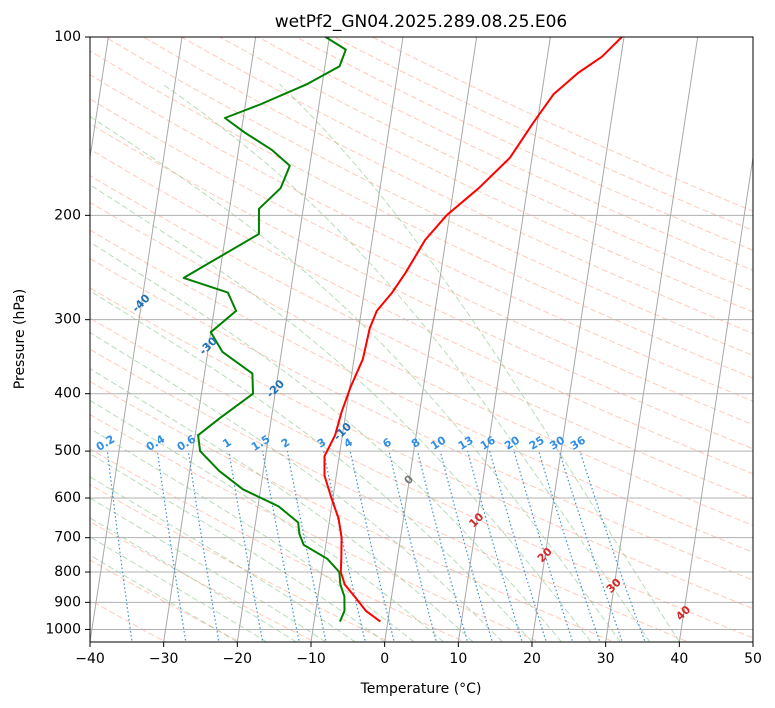 This screenshot has height=708, width=775. Describe the element at coordinates (421, 22) in the screenshot. I see `chart-title: wetPf2_GN04.2025.289.08.25.E06` at that location.